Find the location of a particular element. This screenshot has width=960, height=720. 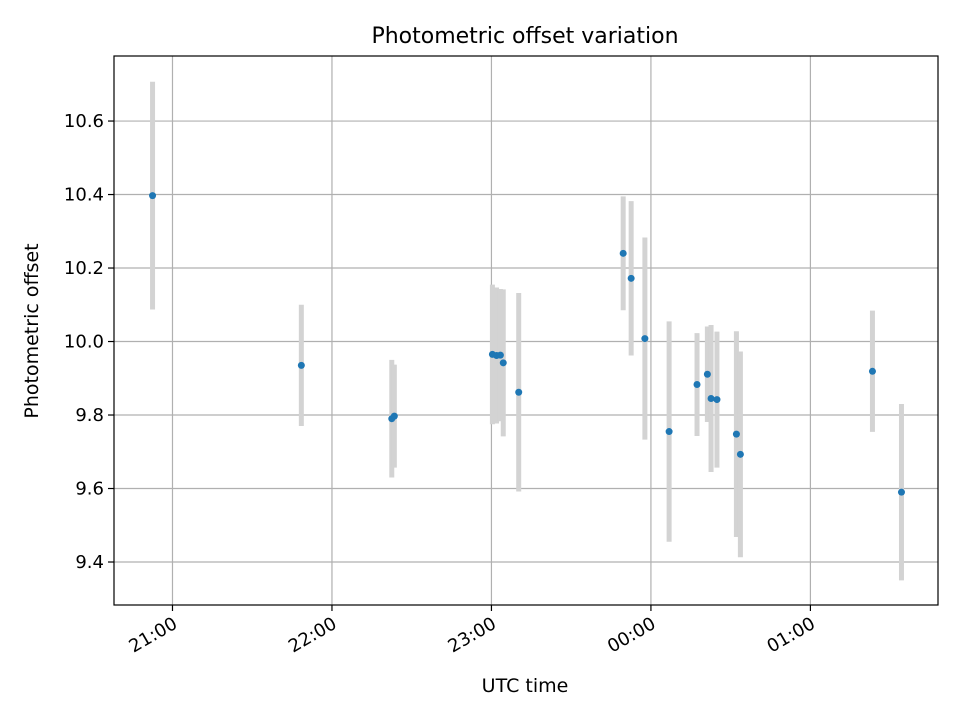

y-tick-label: 10.6 is located at coordinates (84, 121).